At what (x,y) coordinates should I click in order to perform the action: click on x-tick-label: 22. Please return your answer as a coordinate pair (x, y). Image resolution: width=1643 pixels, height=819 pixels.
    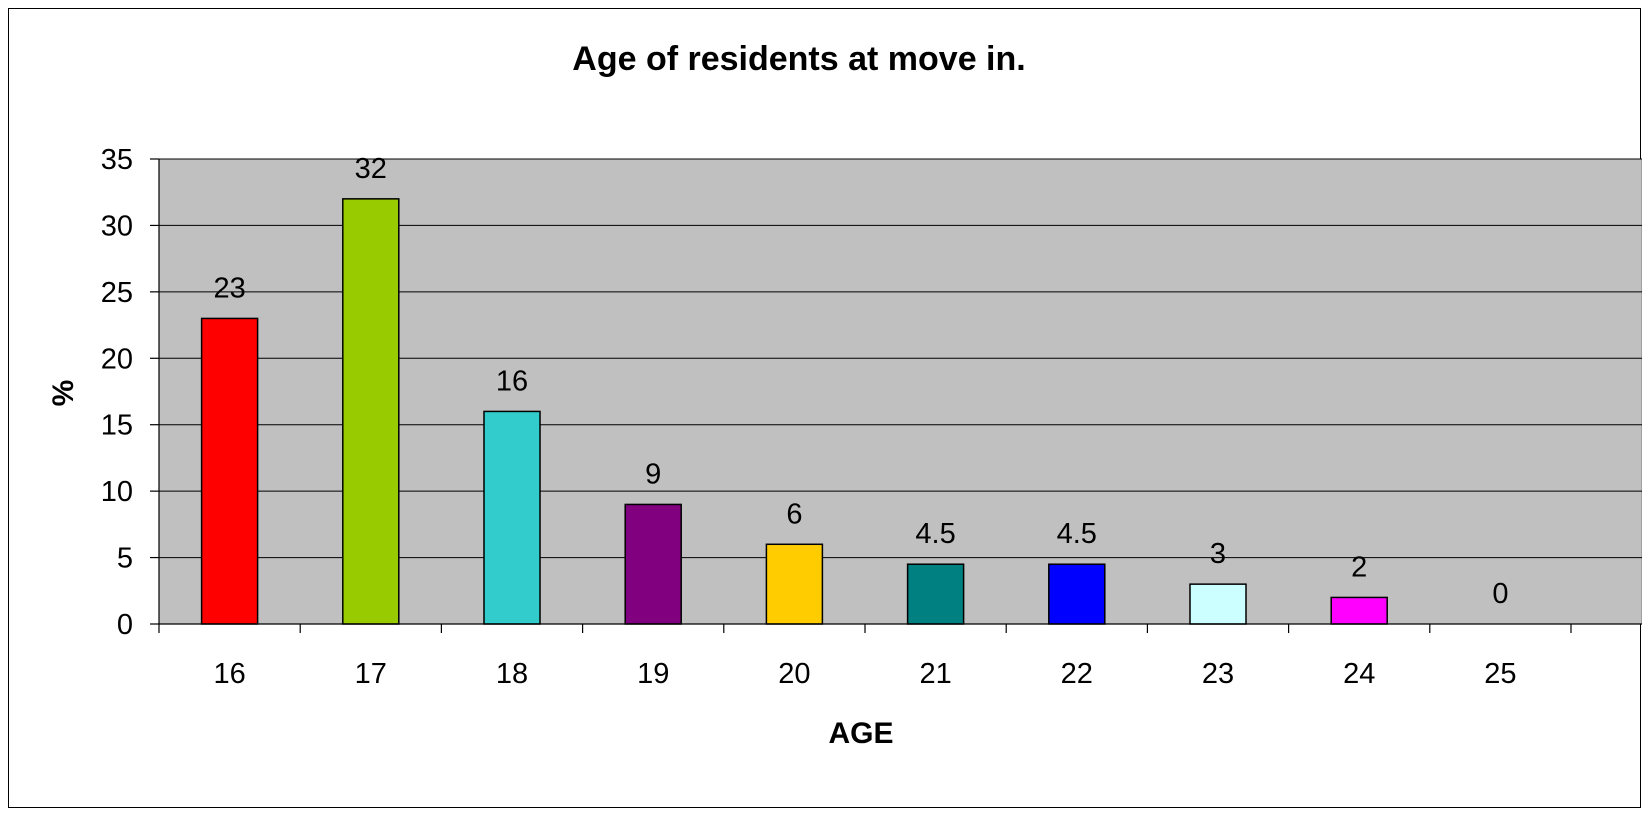
    Looking at the image, I should click on (1077, 674).